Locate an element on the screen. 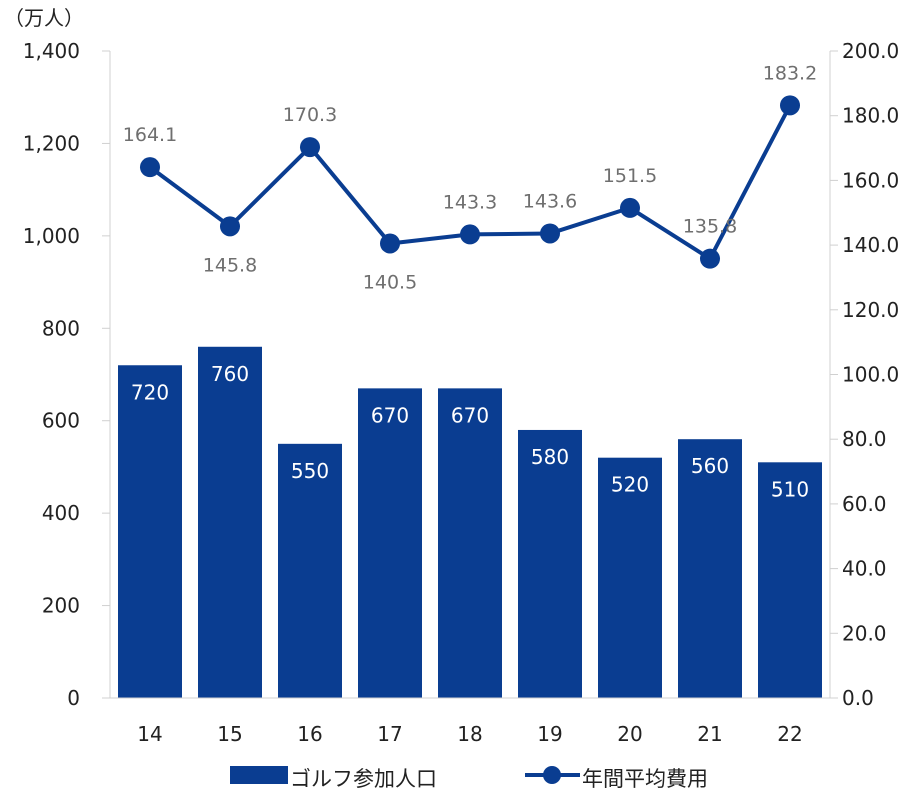  right-axis-tick-label: 140.0 is located at coordinates (870, 245).